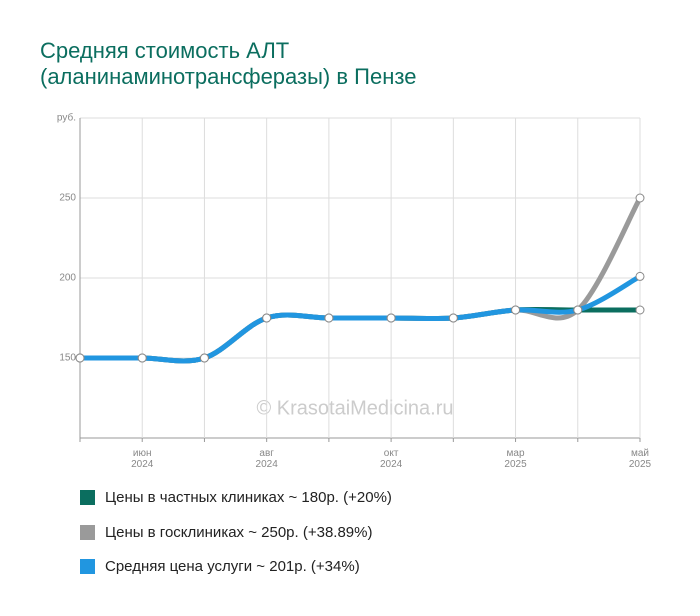 The width and height of the screenshot is (700, 616). Describe the element at coordinates (354, 408) in the screenshot. I see `watermark: © KrasotaiMedicina.ru` at that location.